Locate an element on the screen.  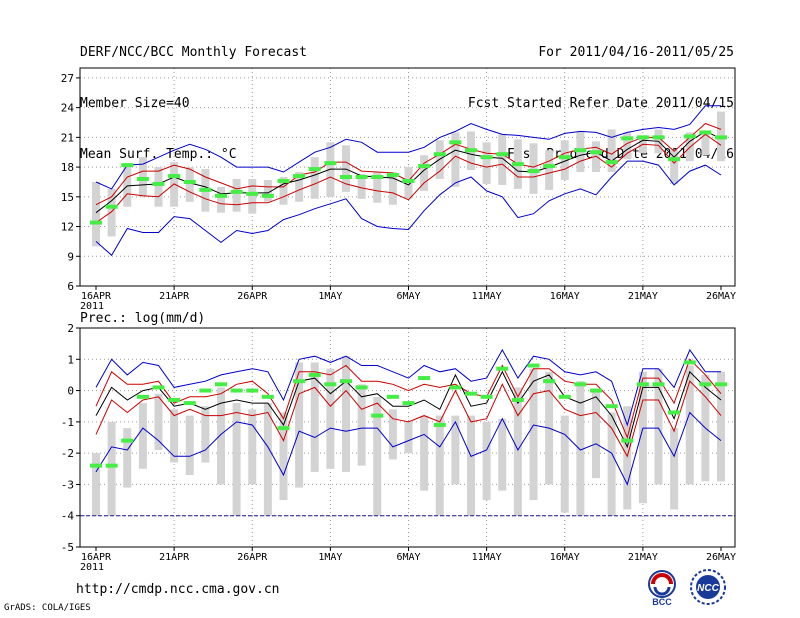
bcc-logo-text: BCC is located at coordinates (662, 602).